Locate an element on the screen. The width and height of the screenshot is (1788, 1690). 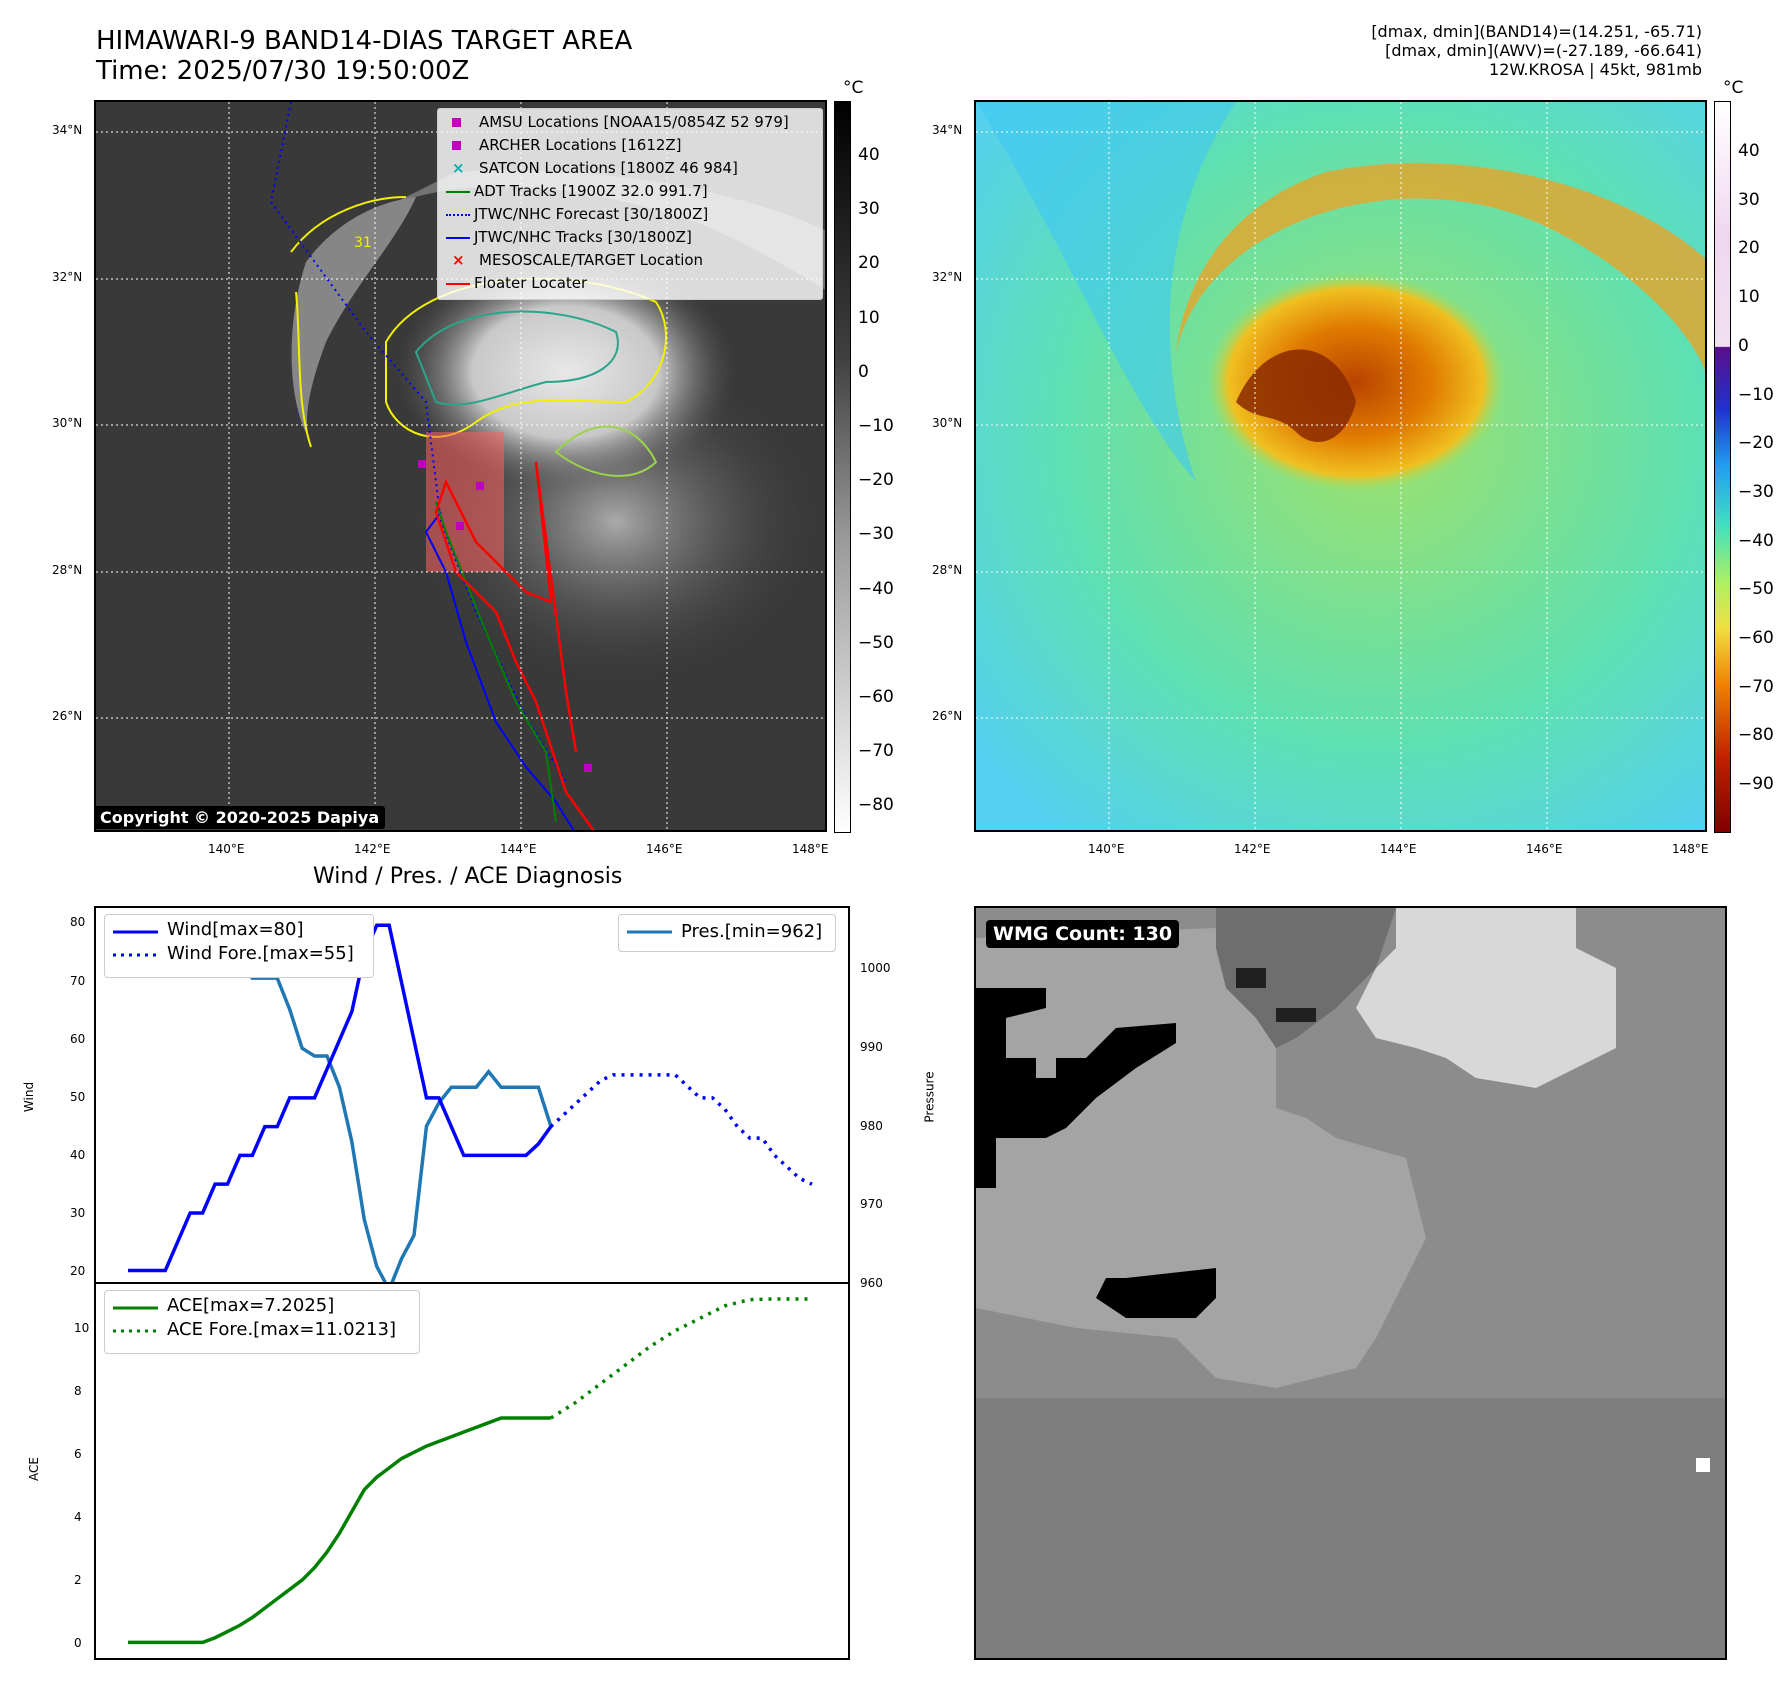
ir-lat-label-30: 30°N is located at coordinates (67, 423).